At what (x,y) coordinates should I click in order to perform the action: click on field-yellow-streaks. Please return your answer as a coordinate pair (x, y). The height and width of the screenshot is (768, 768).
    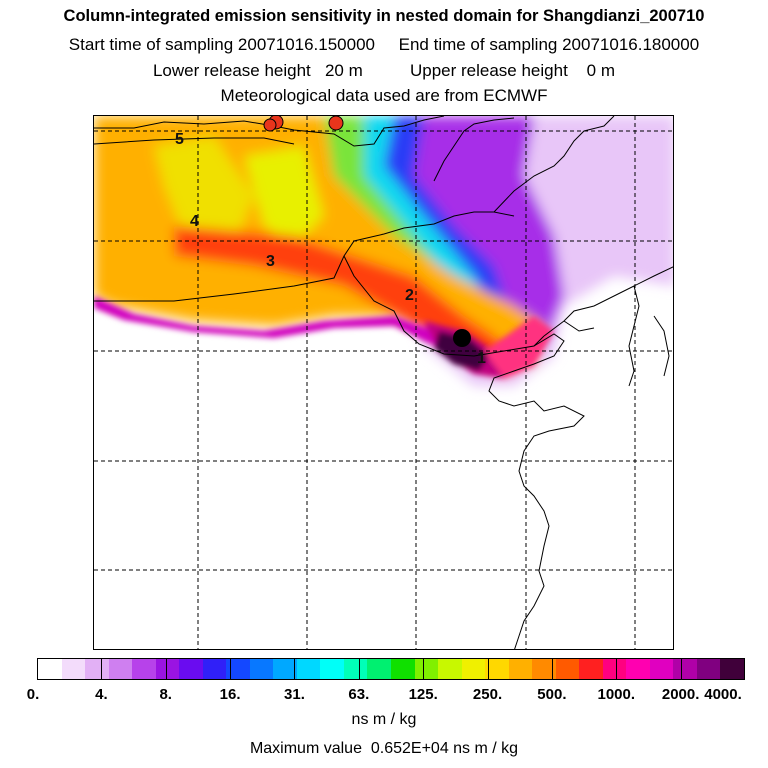
    Looking at the image, I should click on (204, 191).